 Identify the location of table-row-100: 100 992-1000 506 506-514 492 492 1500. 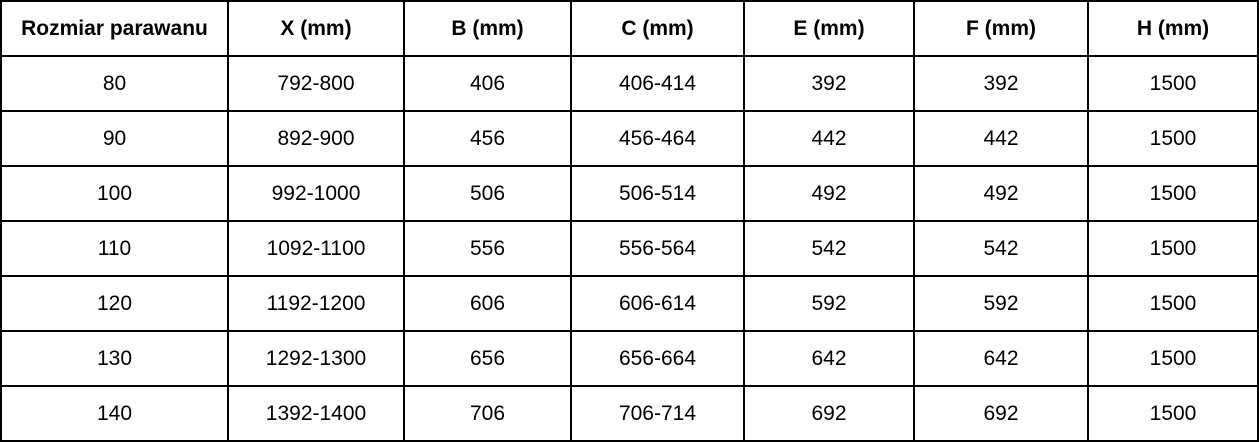
(629, 193).